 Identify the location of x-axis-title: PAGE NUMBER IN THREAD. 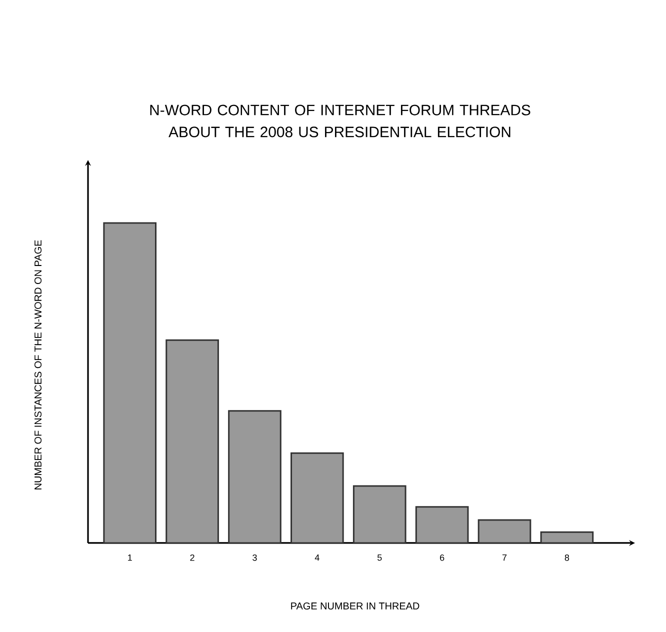
(355, 606).